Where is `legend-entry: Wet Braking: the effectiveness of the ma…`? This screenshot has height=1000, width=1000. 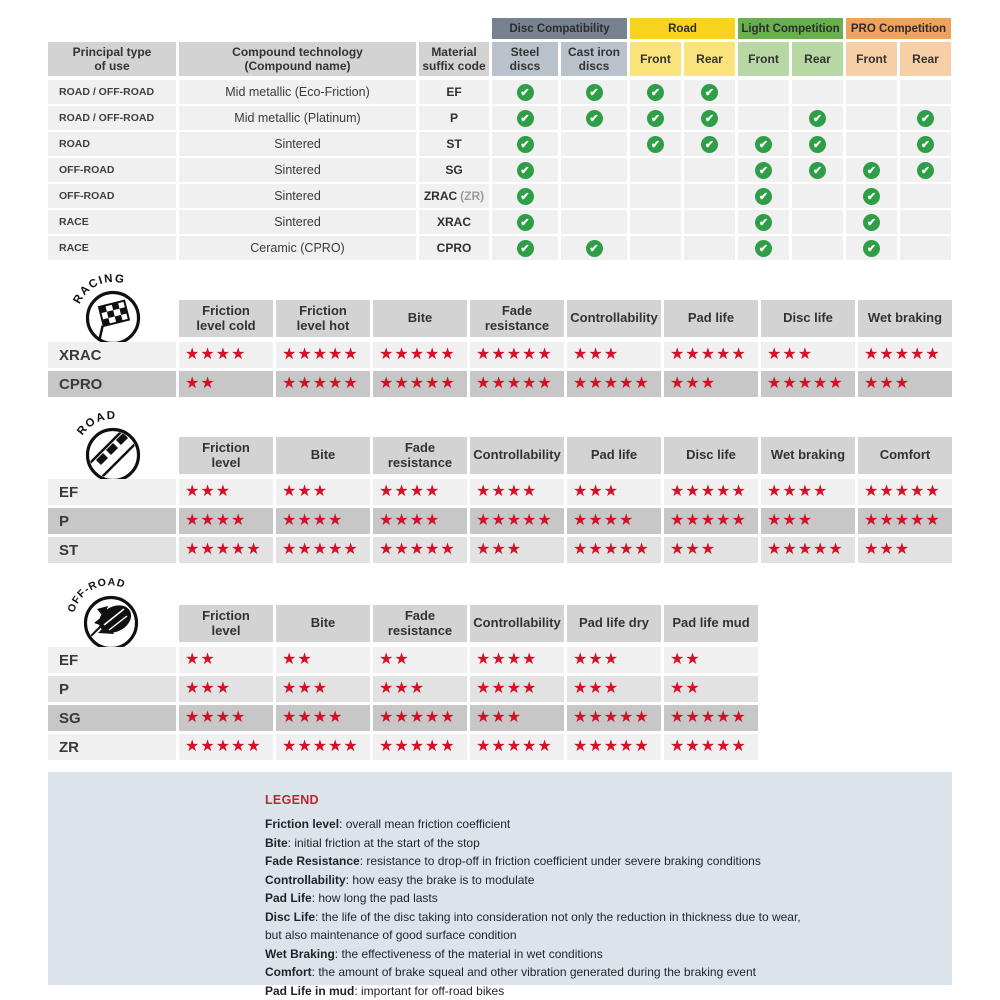 legend-entry: Wet Braking: the effectiveness of the ma… is located at coordinates (434, 953).